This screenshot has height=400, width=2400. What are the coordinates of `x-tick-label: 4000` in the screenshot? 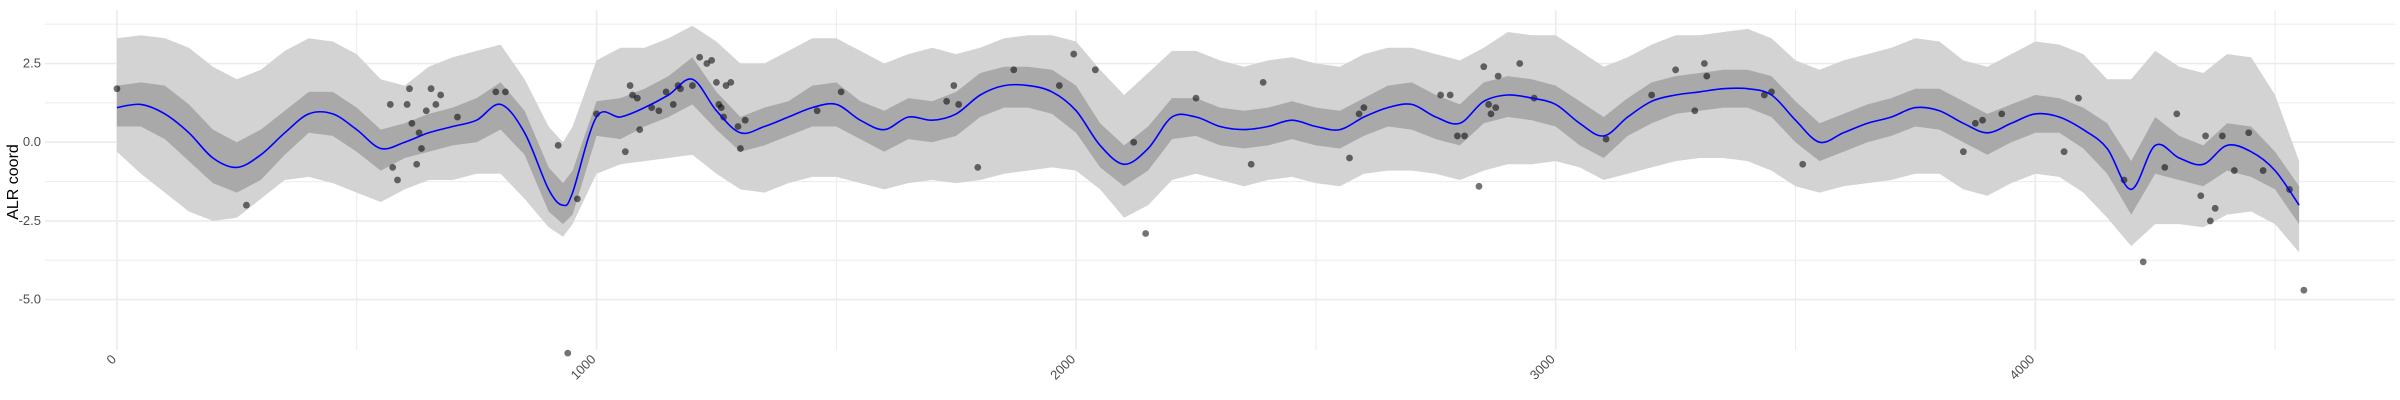 It's located at (2021, 367).